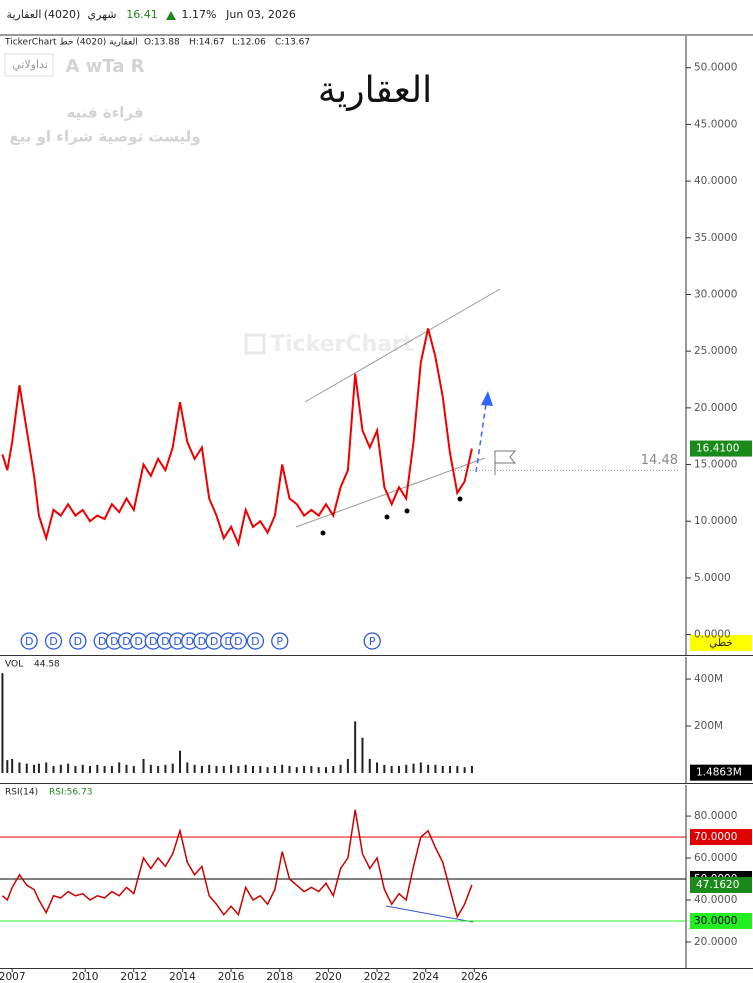 The image size is (753, 983). Describe the element at coordinates (425, 977) in the screenshot. I see `x-tick-label: 2024` at that location.